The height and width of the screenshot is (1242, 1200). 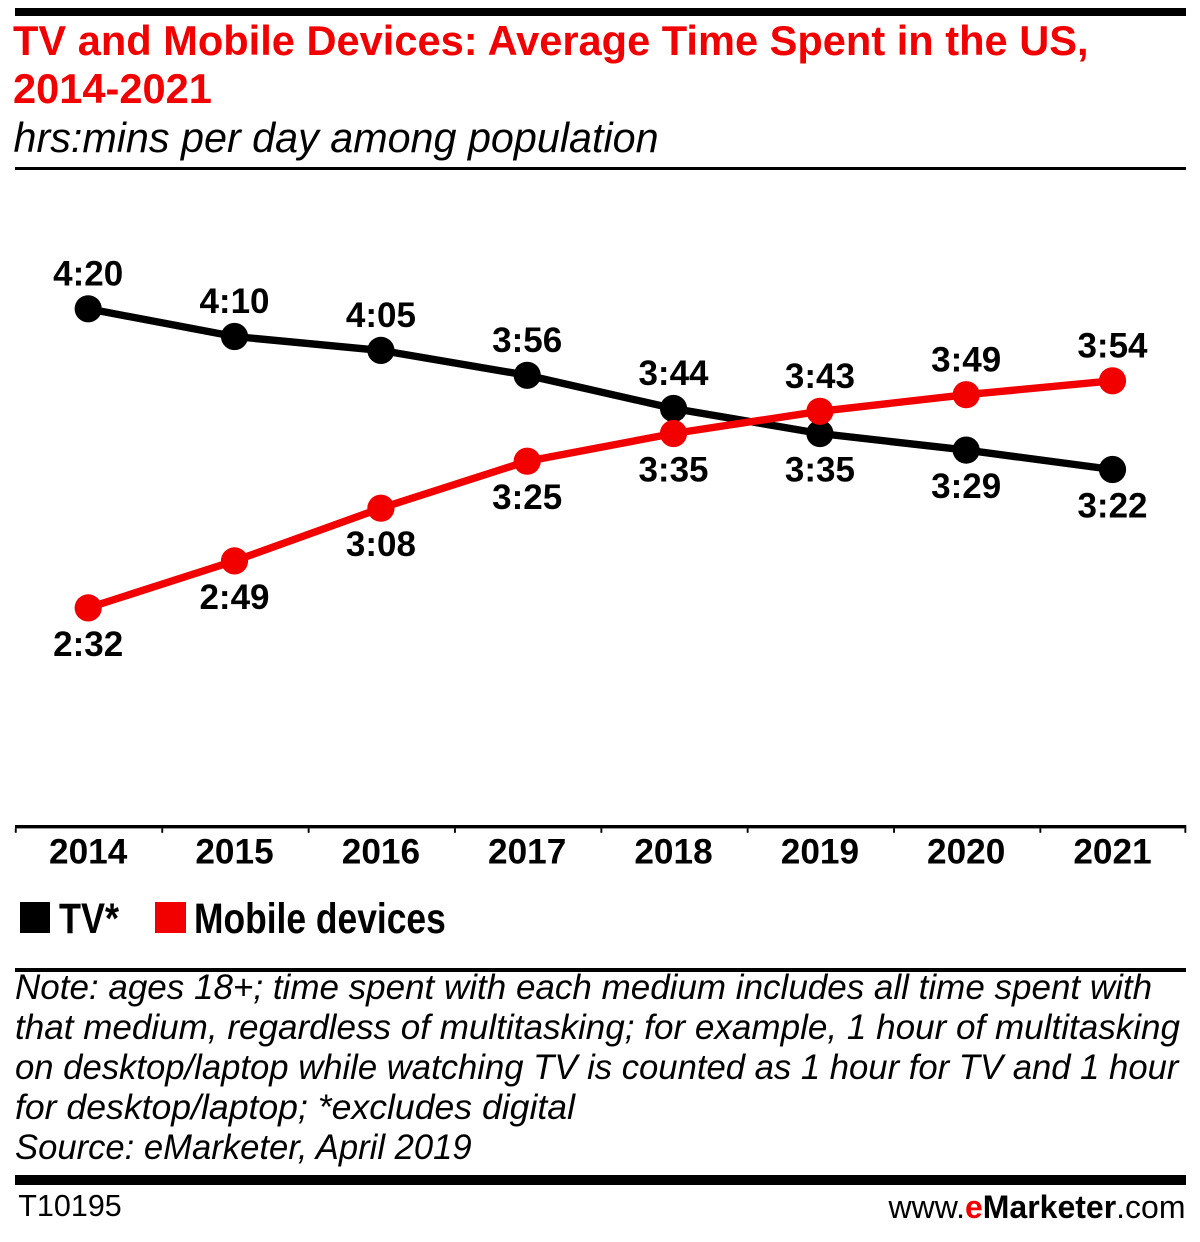 What do you see at coordinates (673, 373) in the screenshot?
I see `svg-text: 3:44` at bounding box center [673, 373].